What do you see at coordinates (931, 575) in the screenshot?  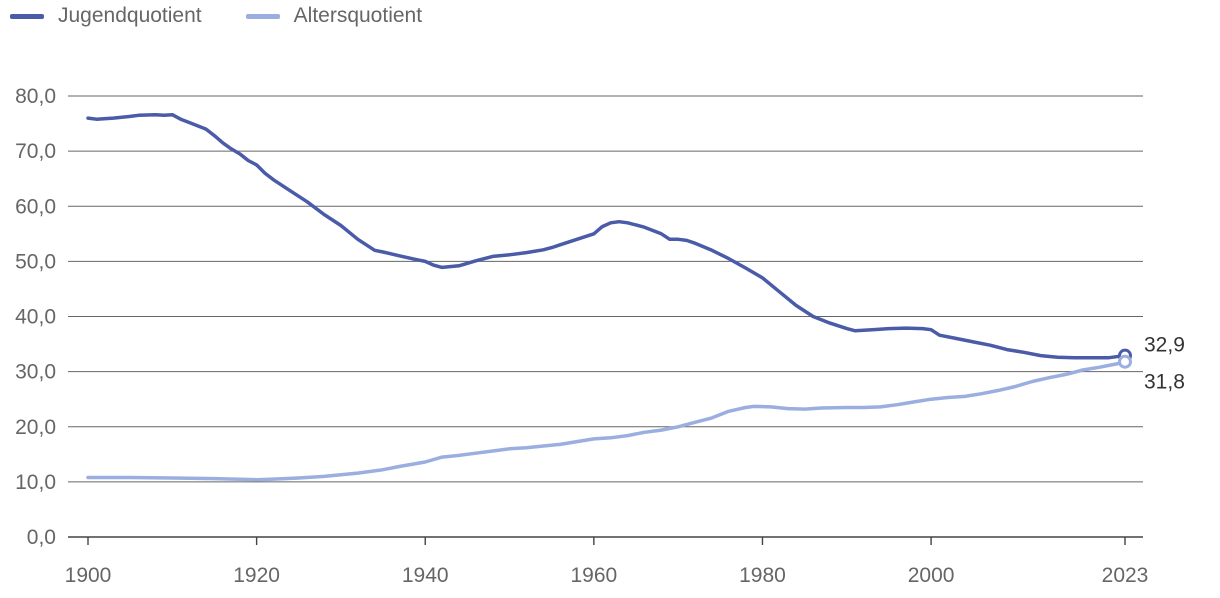 I see `x-tick-label: 2000` at bounding box center [931, 575].